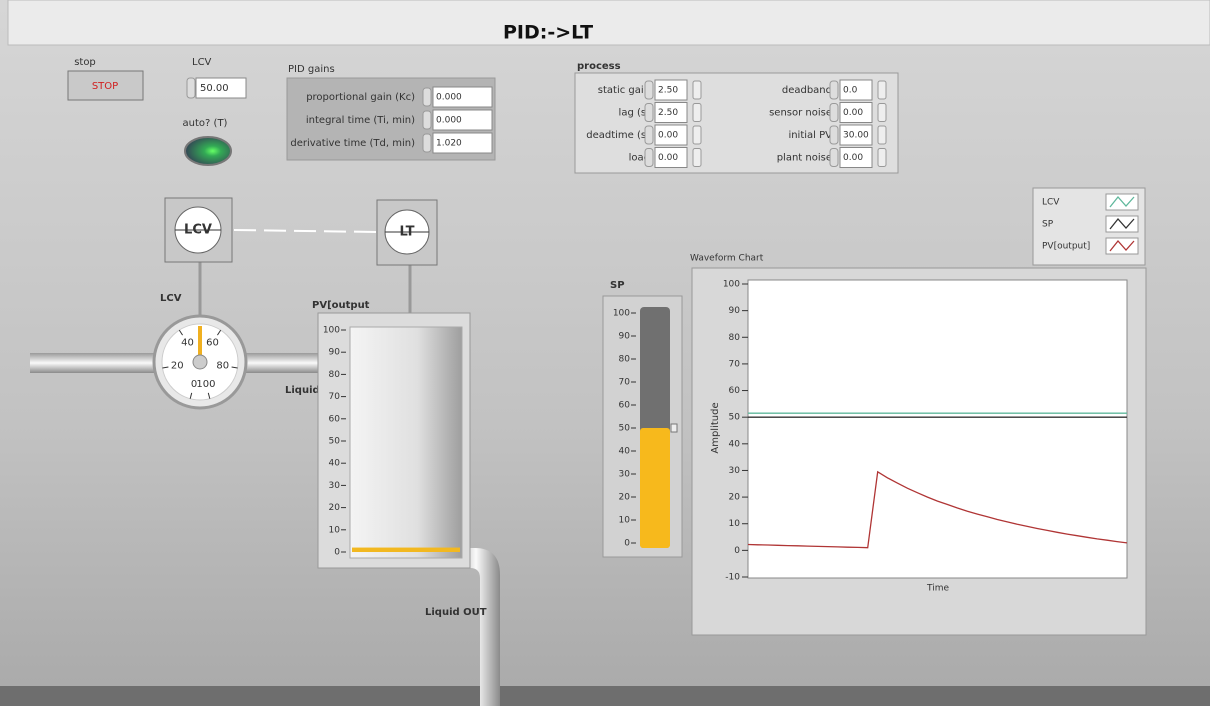  What do you see at coordinates (625, 406) in the screenshot?
I see `sp-tick-label: 60` at bounding box center [625, 406].